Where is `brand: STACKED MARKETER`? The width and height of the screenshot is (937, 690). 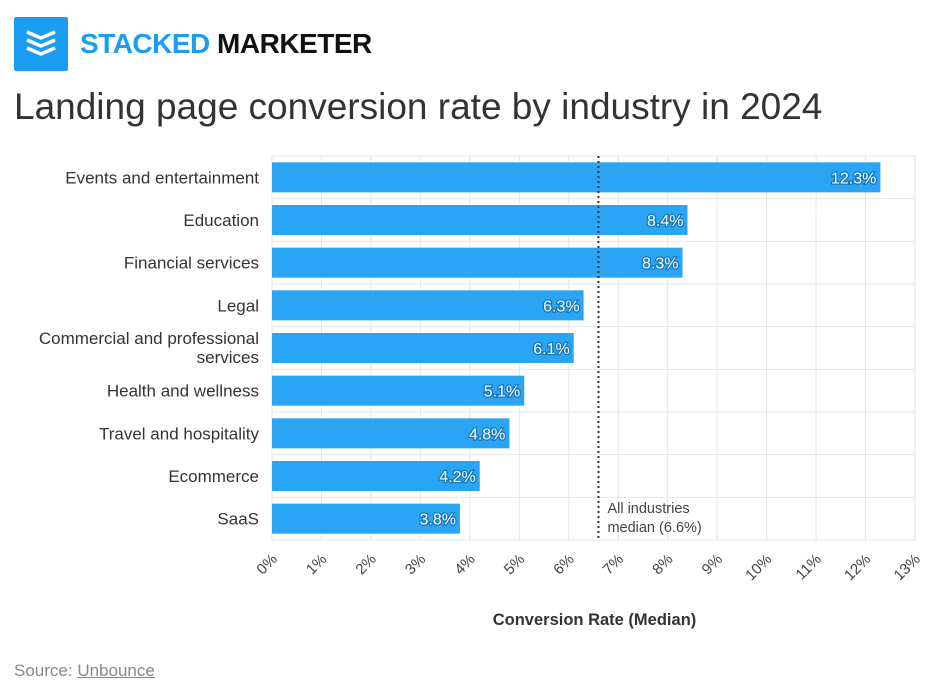 brand: STACKED MARKETER is located at coordinates (193, 44).